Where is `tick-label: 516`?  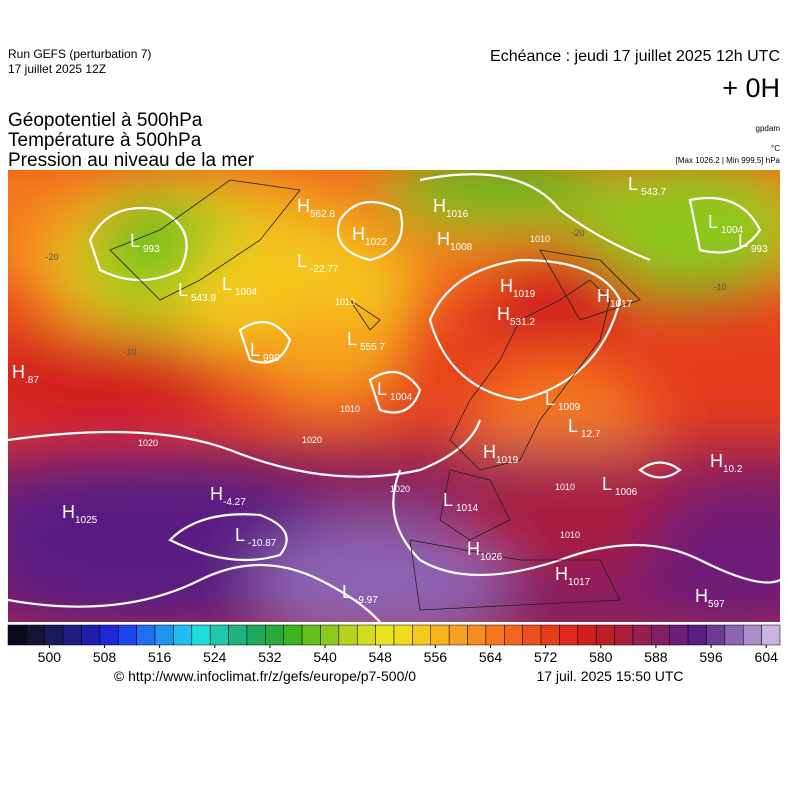
tick-label: 516 is located at coordinates (160, 657).